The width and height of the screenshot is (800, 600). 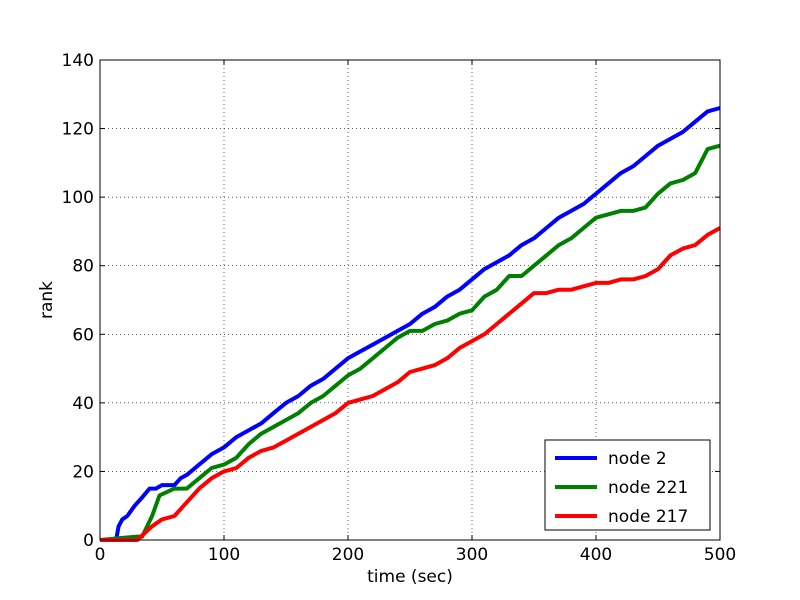 I want to click on y-axis-label: rank, so click(x=47, y=300).